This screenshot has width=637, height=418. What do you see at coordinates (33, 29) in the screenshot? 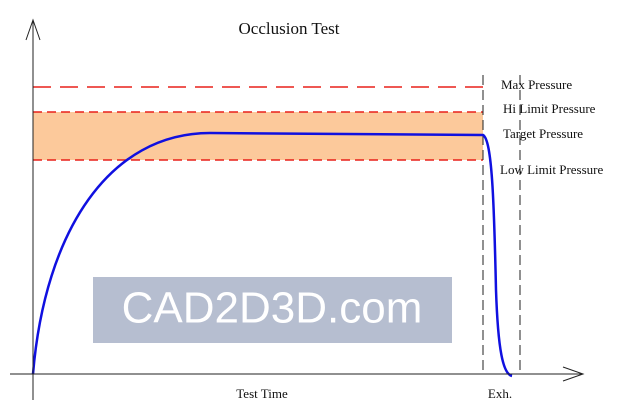
I see `y-axis-arrow` at bounding box center [33, 29].